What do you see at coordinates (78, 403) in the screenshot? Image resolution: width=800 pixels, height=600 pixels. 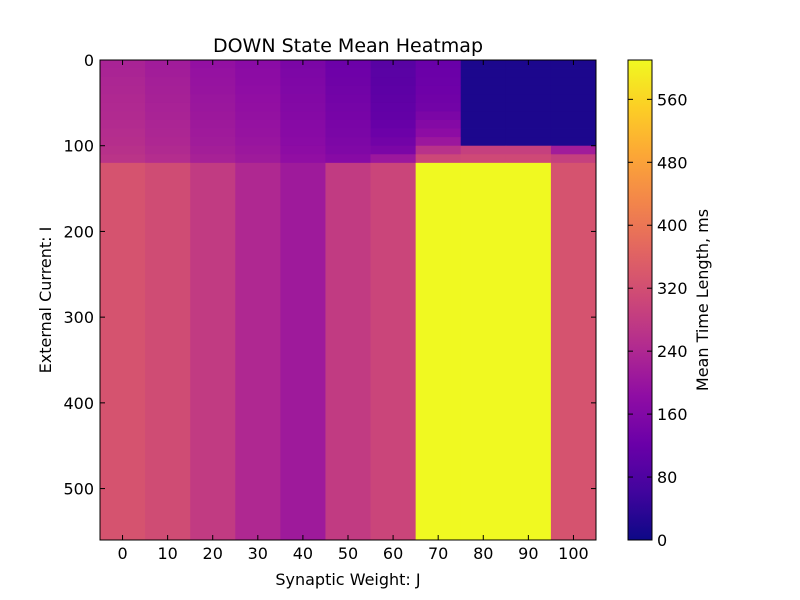 I see `y-tick-label: 400` at bounding box center [78, 403].